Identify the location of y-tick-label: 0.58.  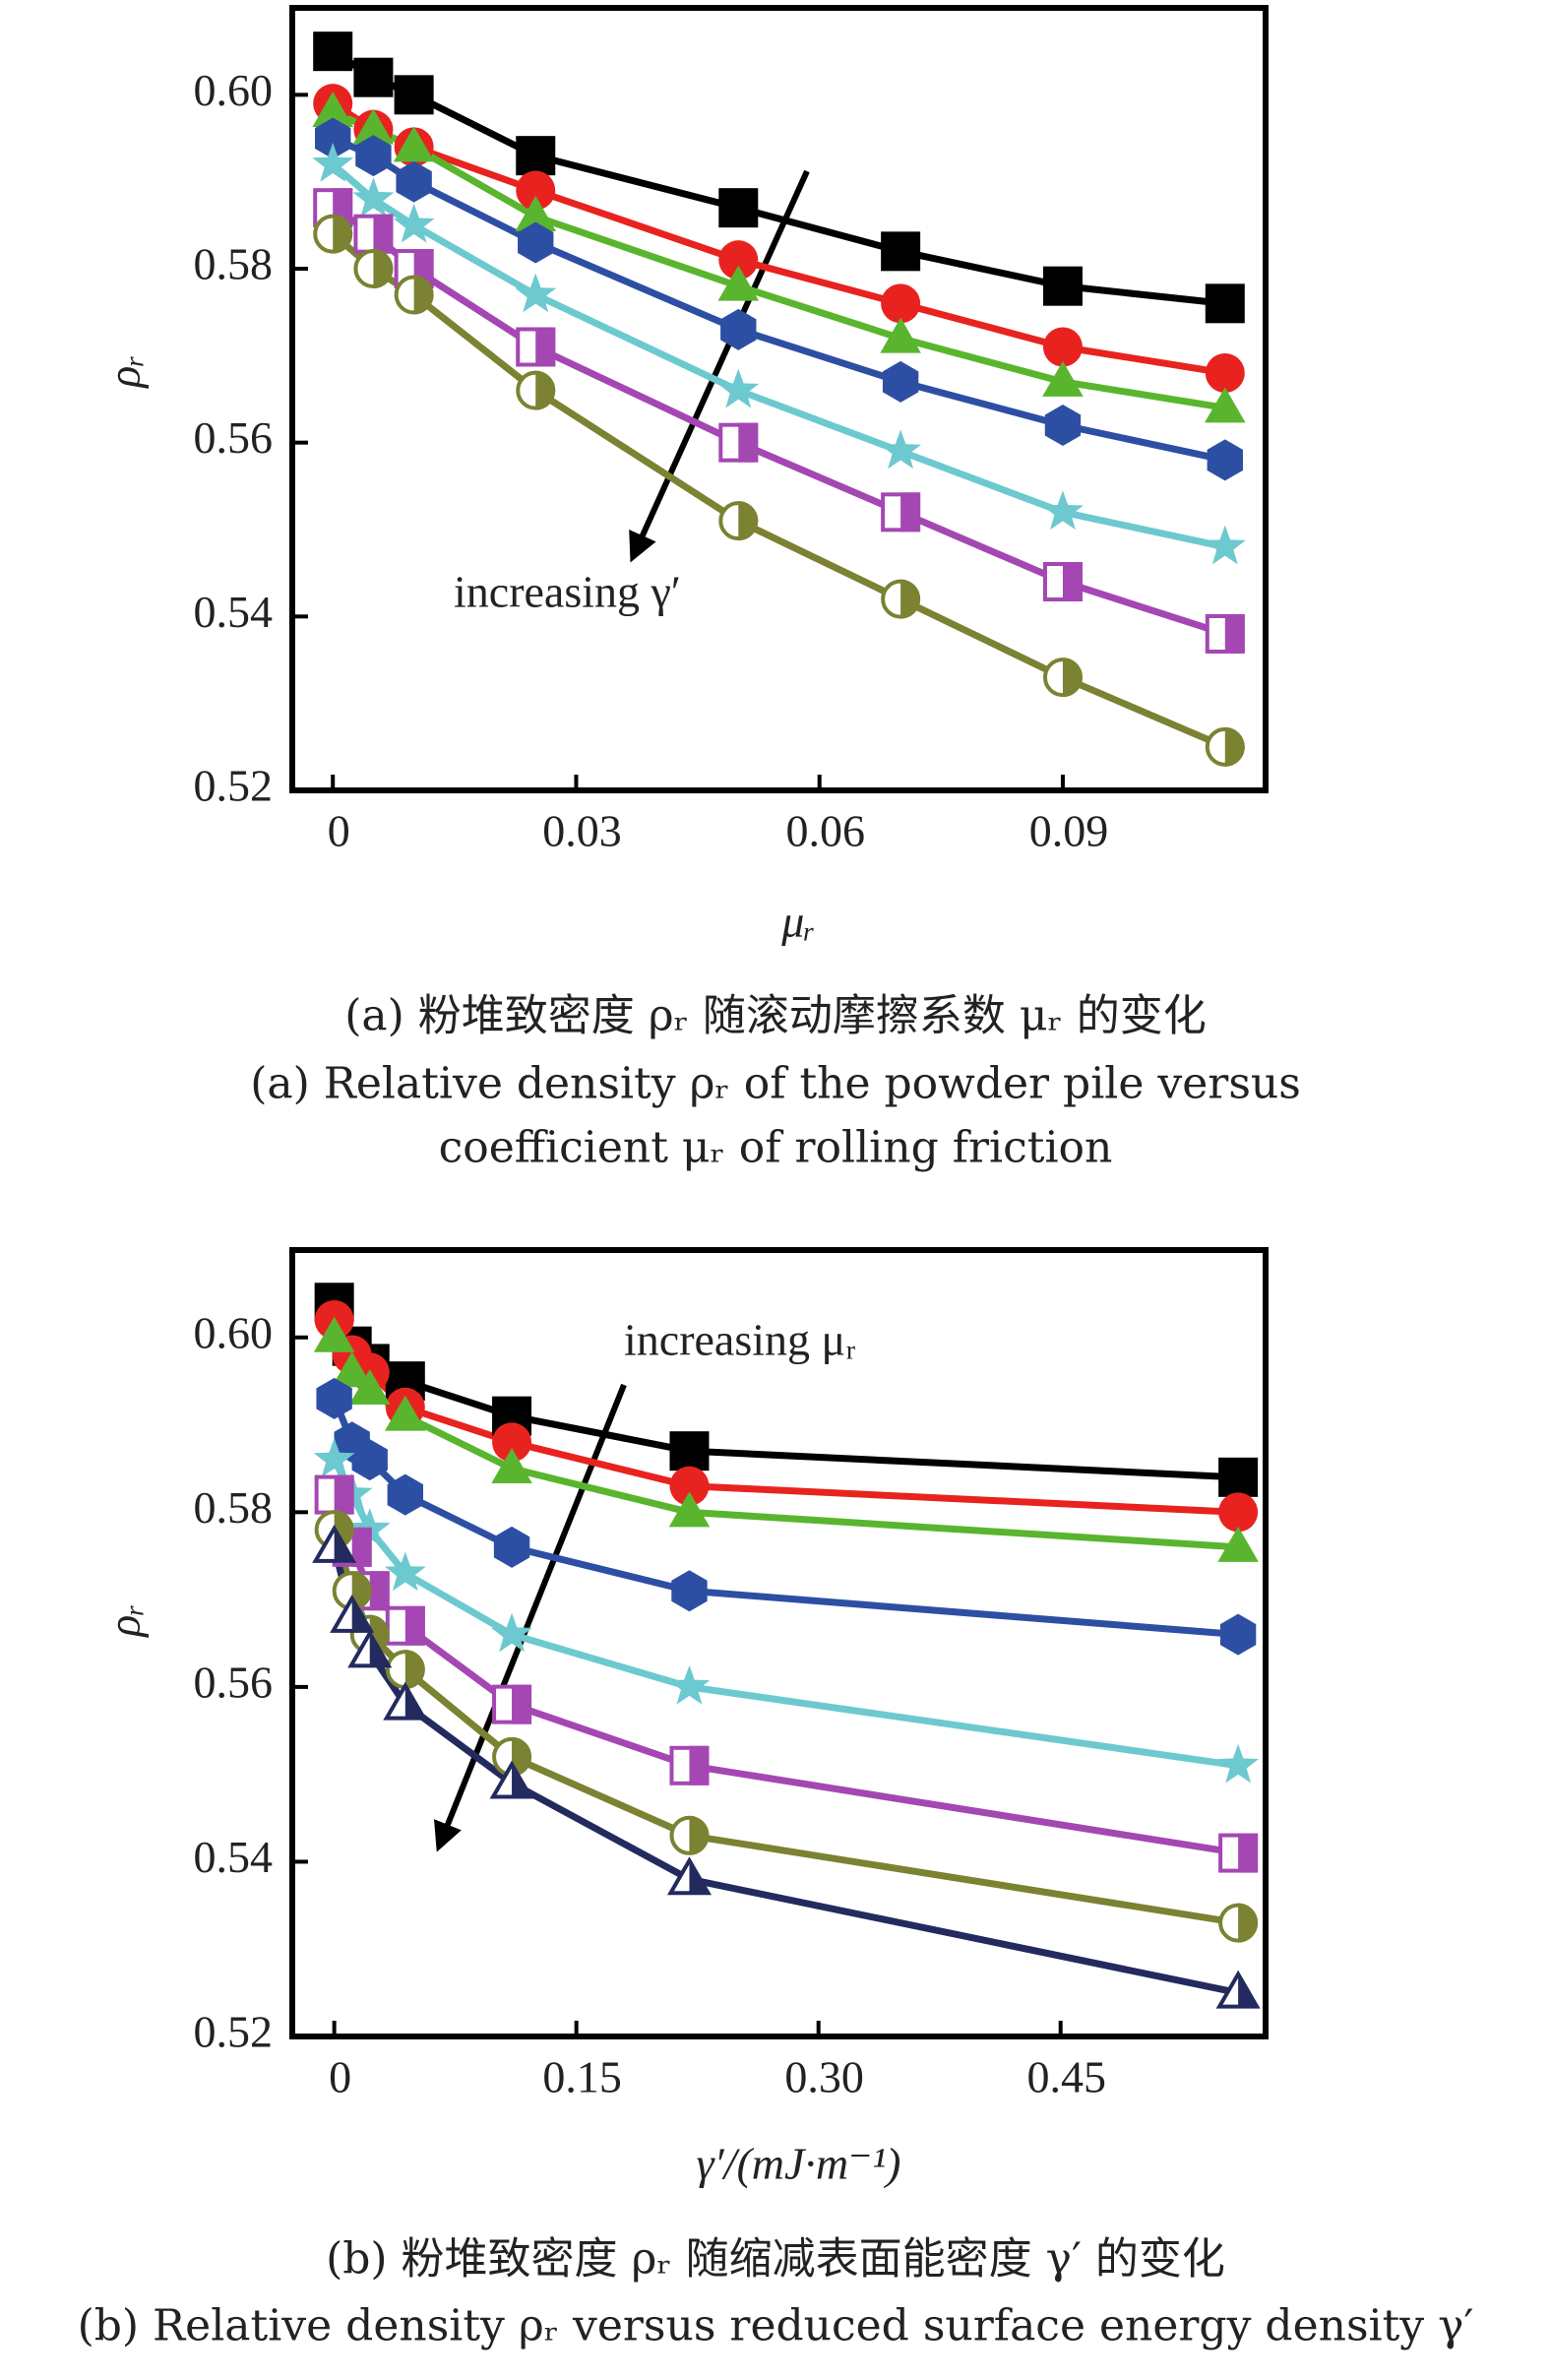
(234, 1507).